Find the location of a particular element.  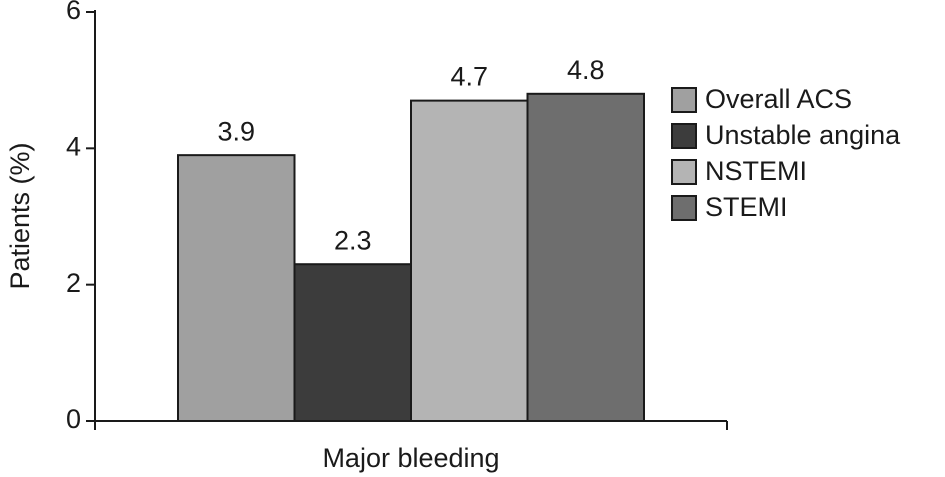

legend-label: NSTEMI is located at coordinates (756, 171).